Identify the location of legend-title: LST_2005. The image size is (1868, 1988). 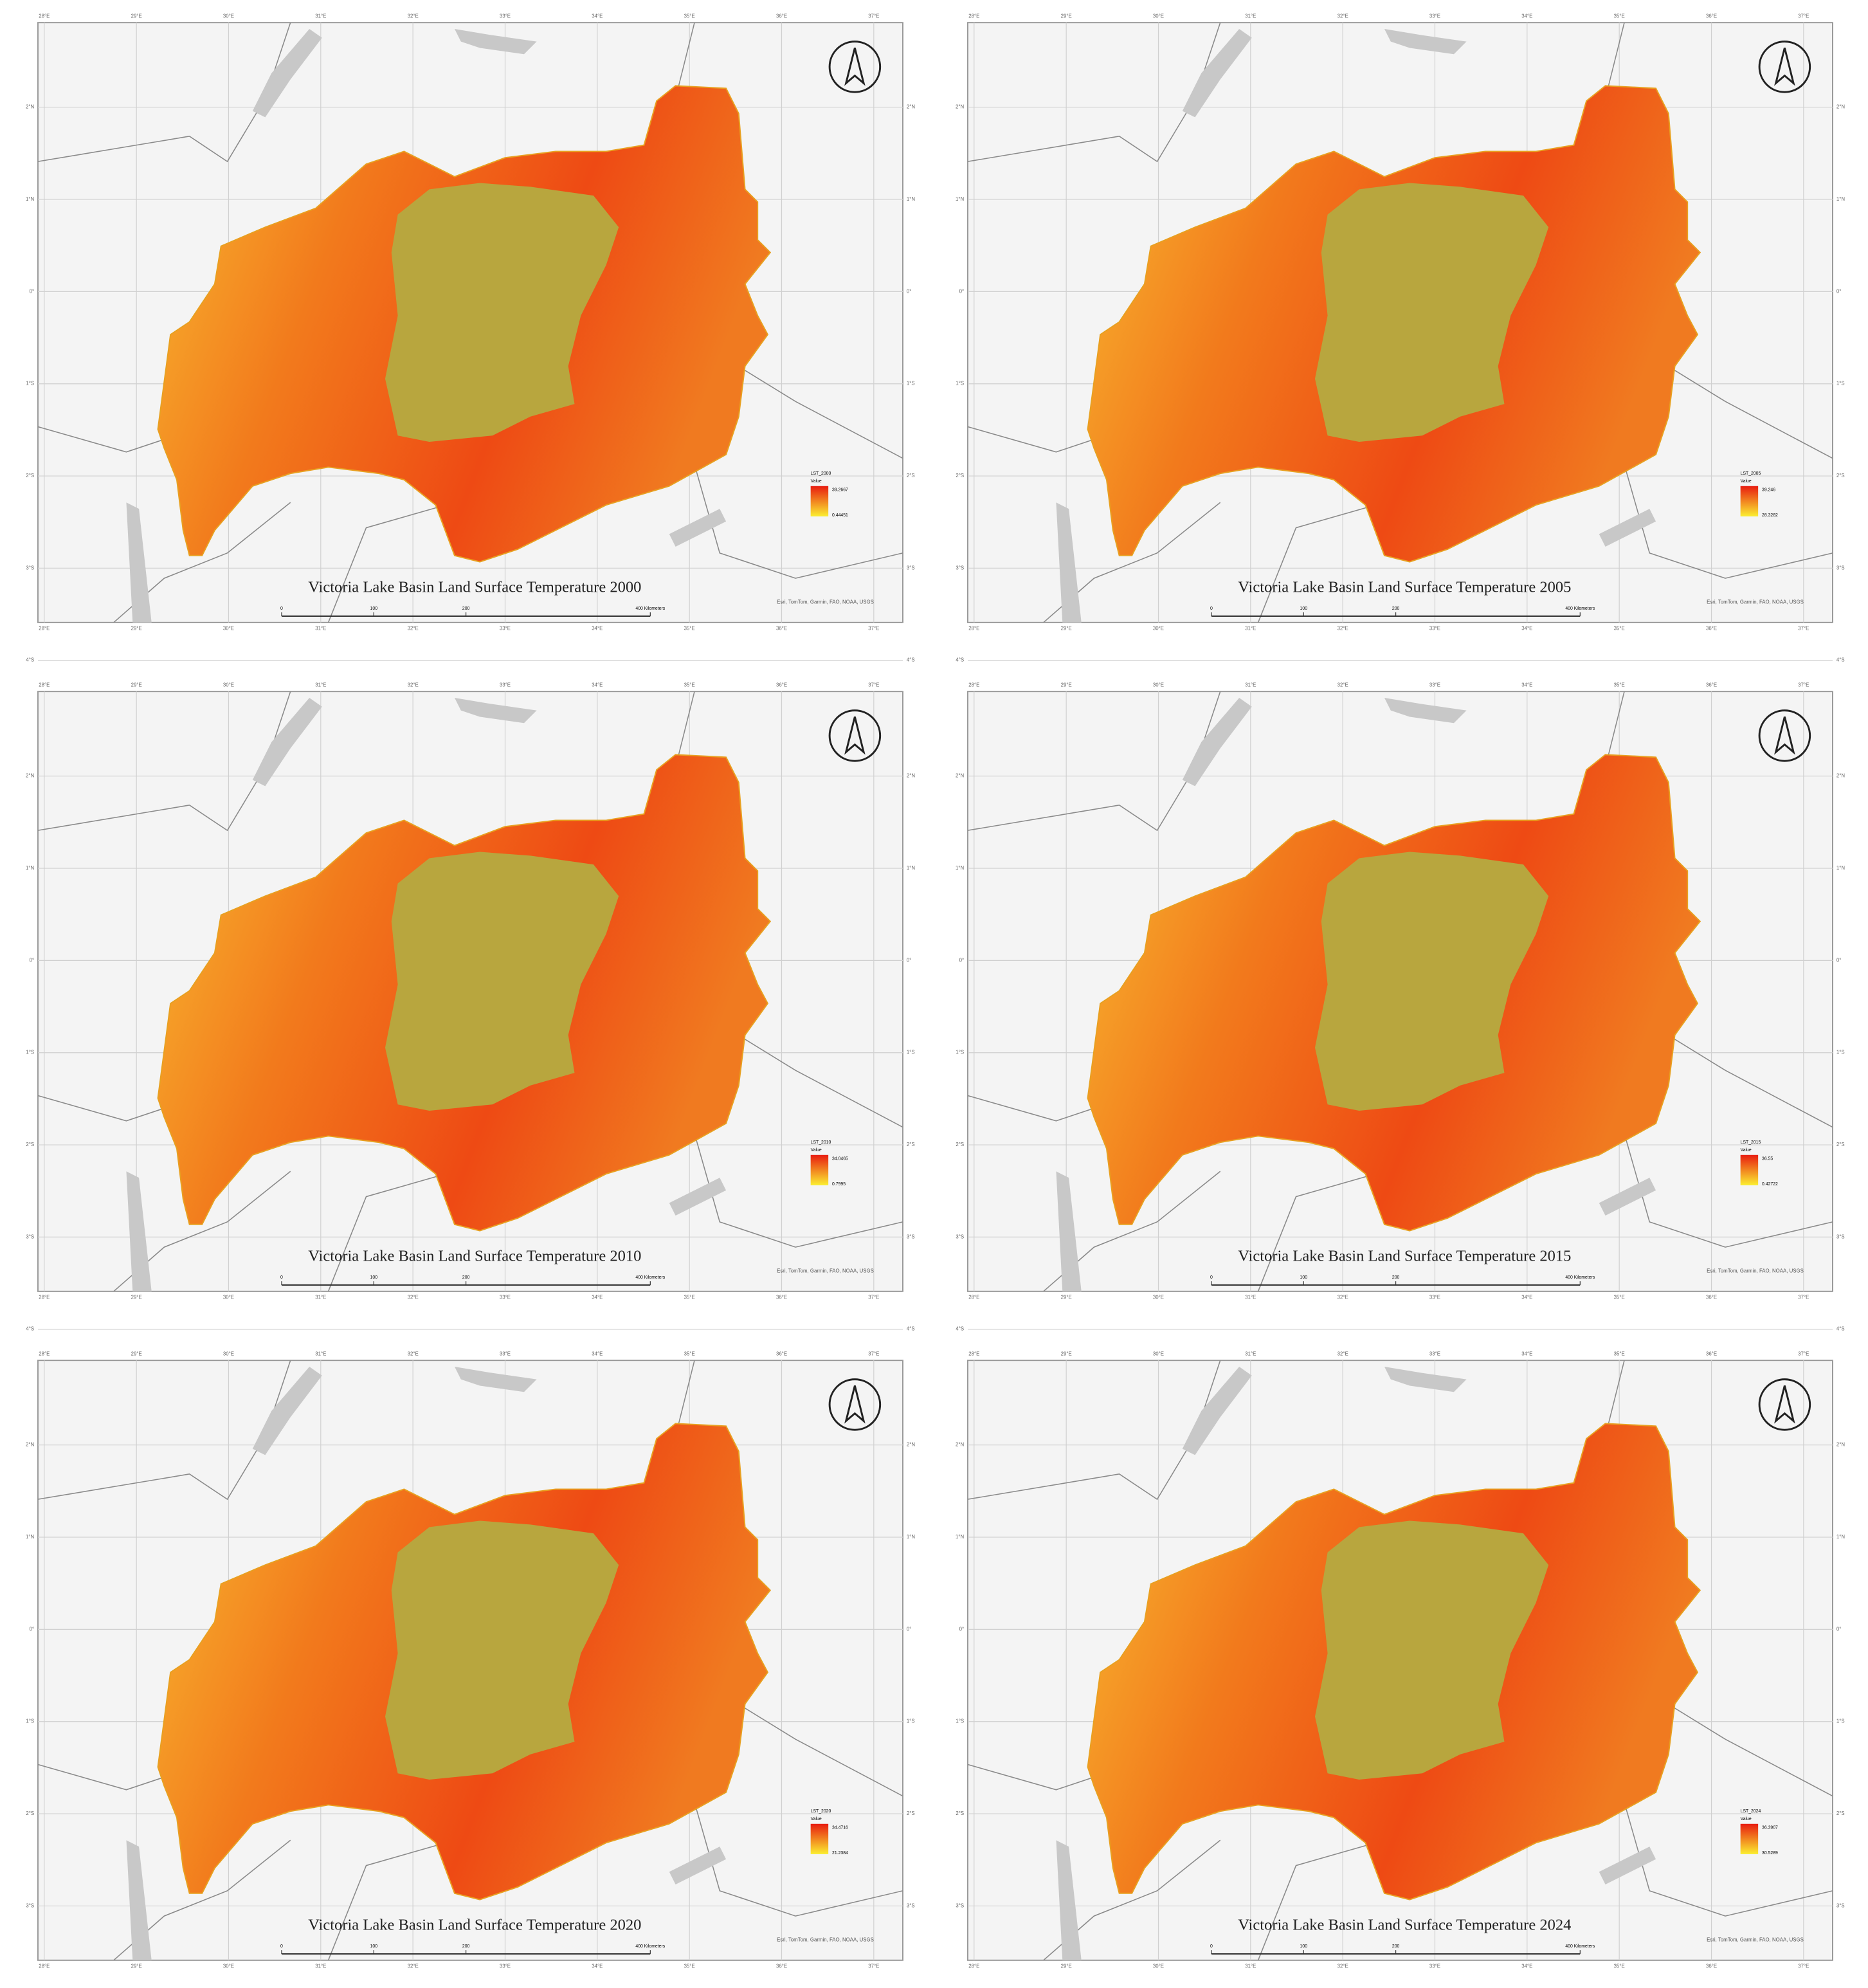
(1751, 473).